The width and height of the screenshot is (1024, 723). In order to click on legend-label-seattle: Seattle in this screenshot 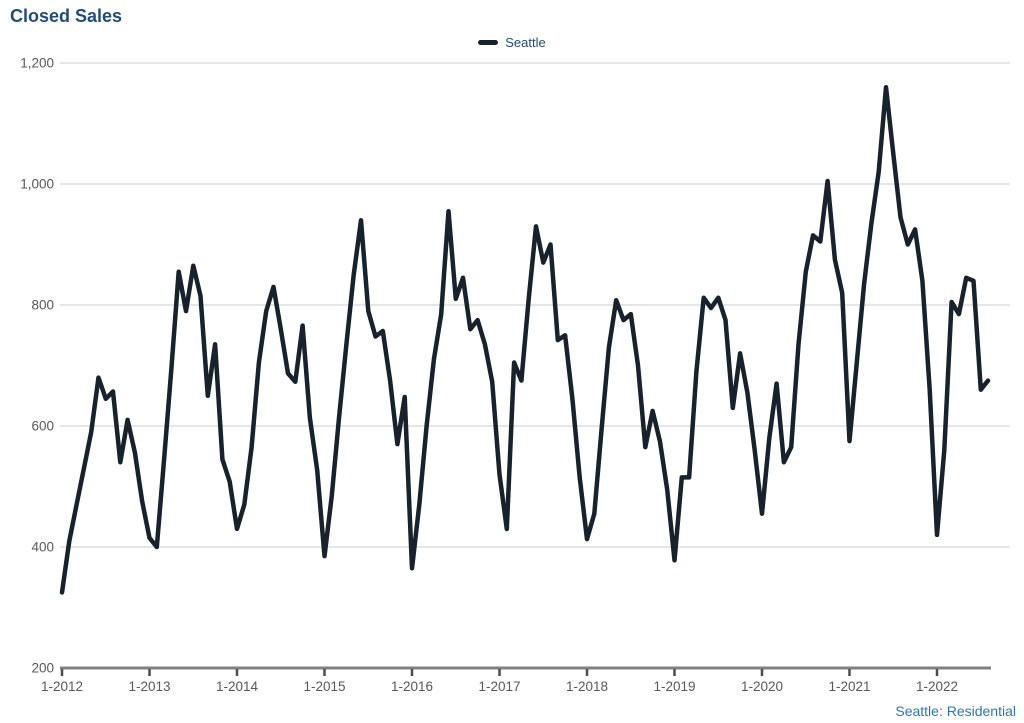, I will do `click(525, 42)`.